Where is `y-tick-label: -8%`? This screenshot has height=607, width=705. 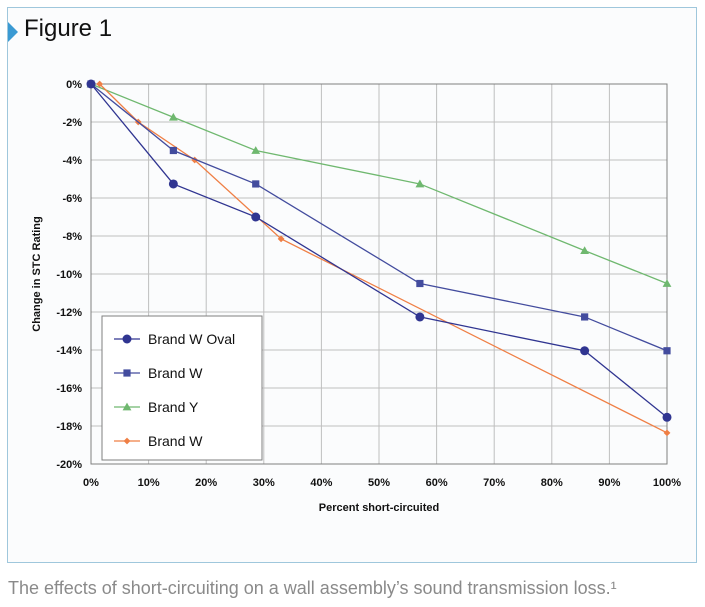
y-tick-label: -8% is located at coordinates (72, 237).